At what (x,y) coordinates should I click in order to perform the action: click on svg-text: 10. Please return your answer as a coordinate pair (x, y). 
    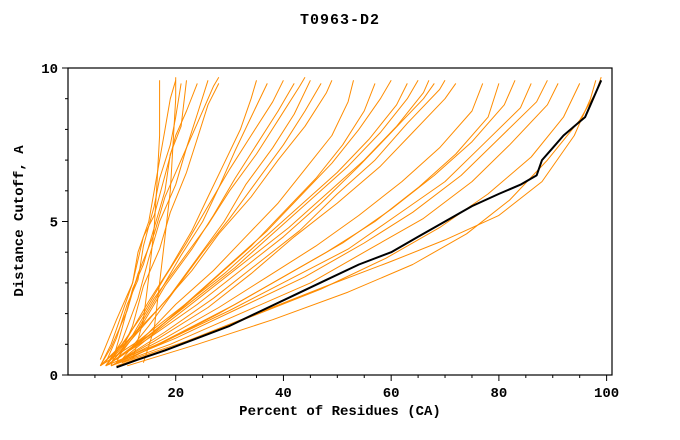
    Looking at the image, I should click on (49, 70).